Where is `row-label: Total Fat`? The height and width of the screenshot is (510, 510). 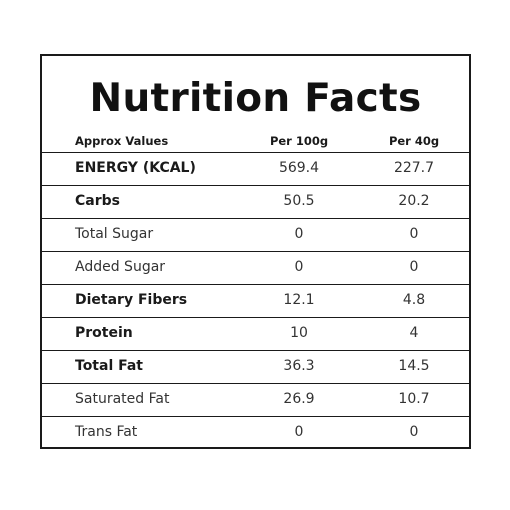
row-label: Total Fat is located at coordinates (109, 366).